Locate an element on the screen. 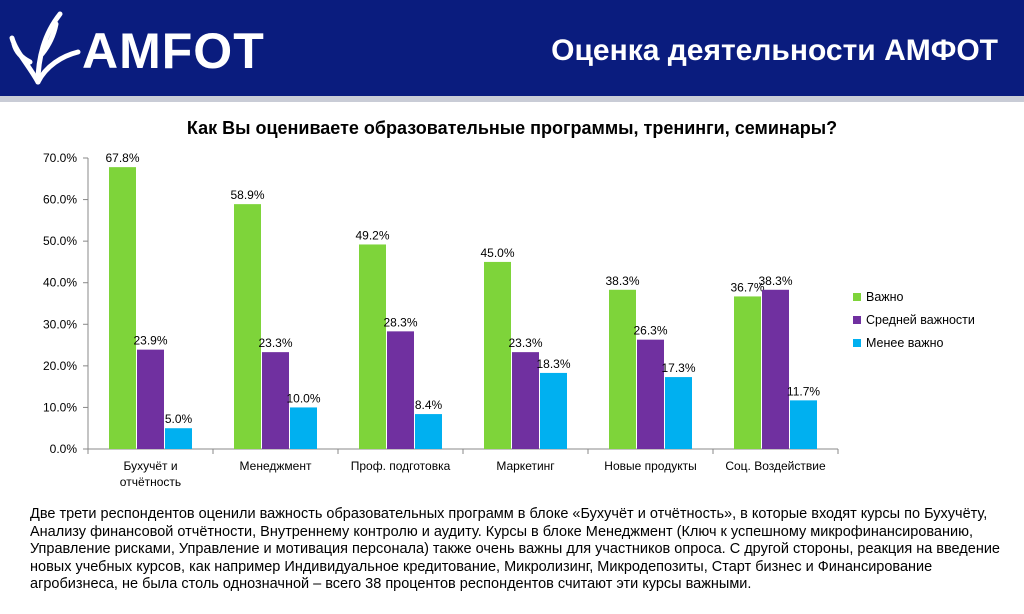  data-label: 36.7% is located at coordinates (747, 287).